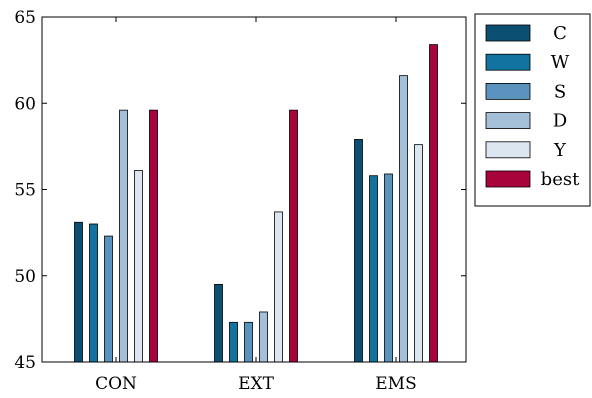 Image resolution: width=592 pixels, height=398 pixels. Describe the element at coordinates (116, 384) in the screenshot. I see `x-category-label: CON` at that location.